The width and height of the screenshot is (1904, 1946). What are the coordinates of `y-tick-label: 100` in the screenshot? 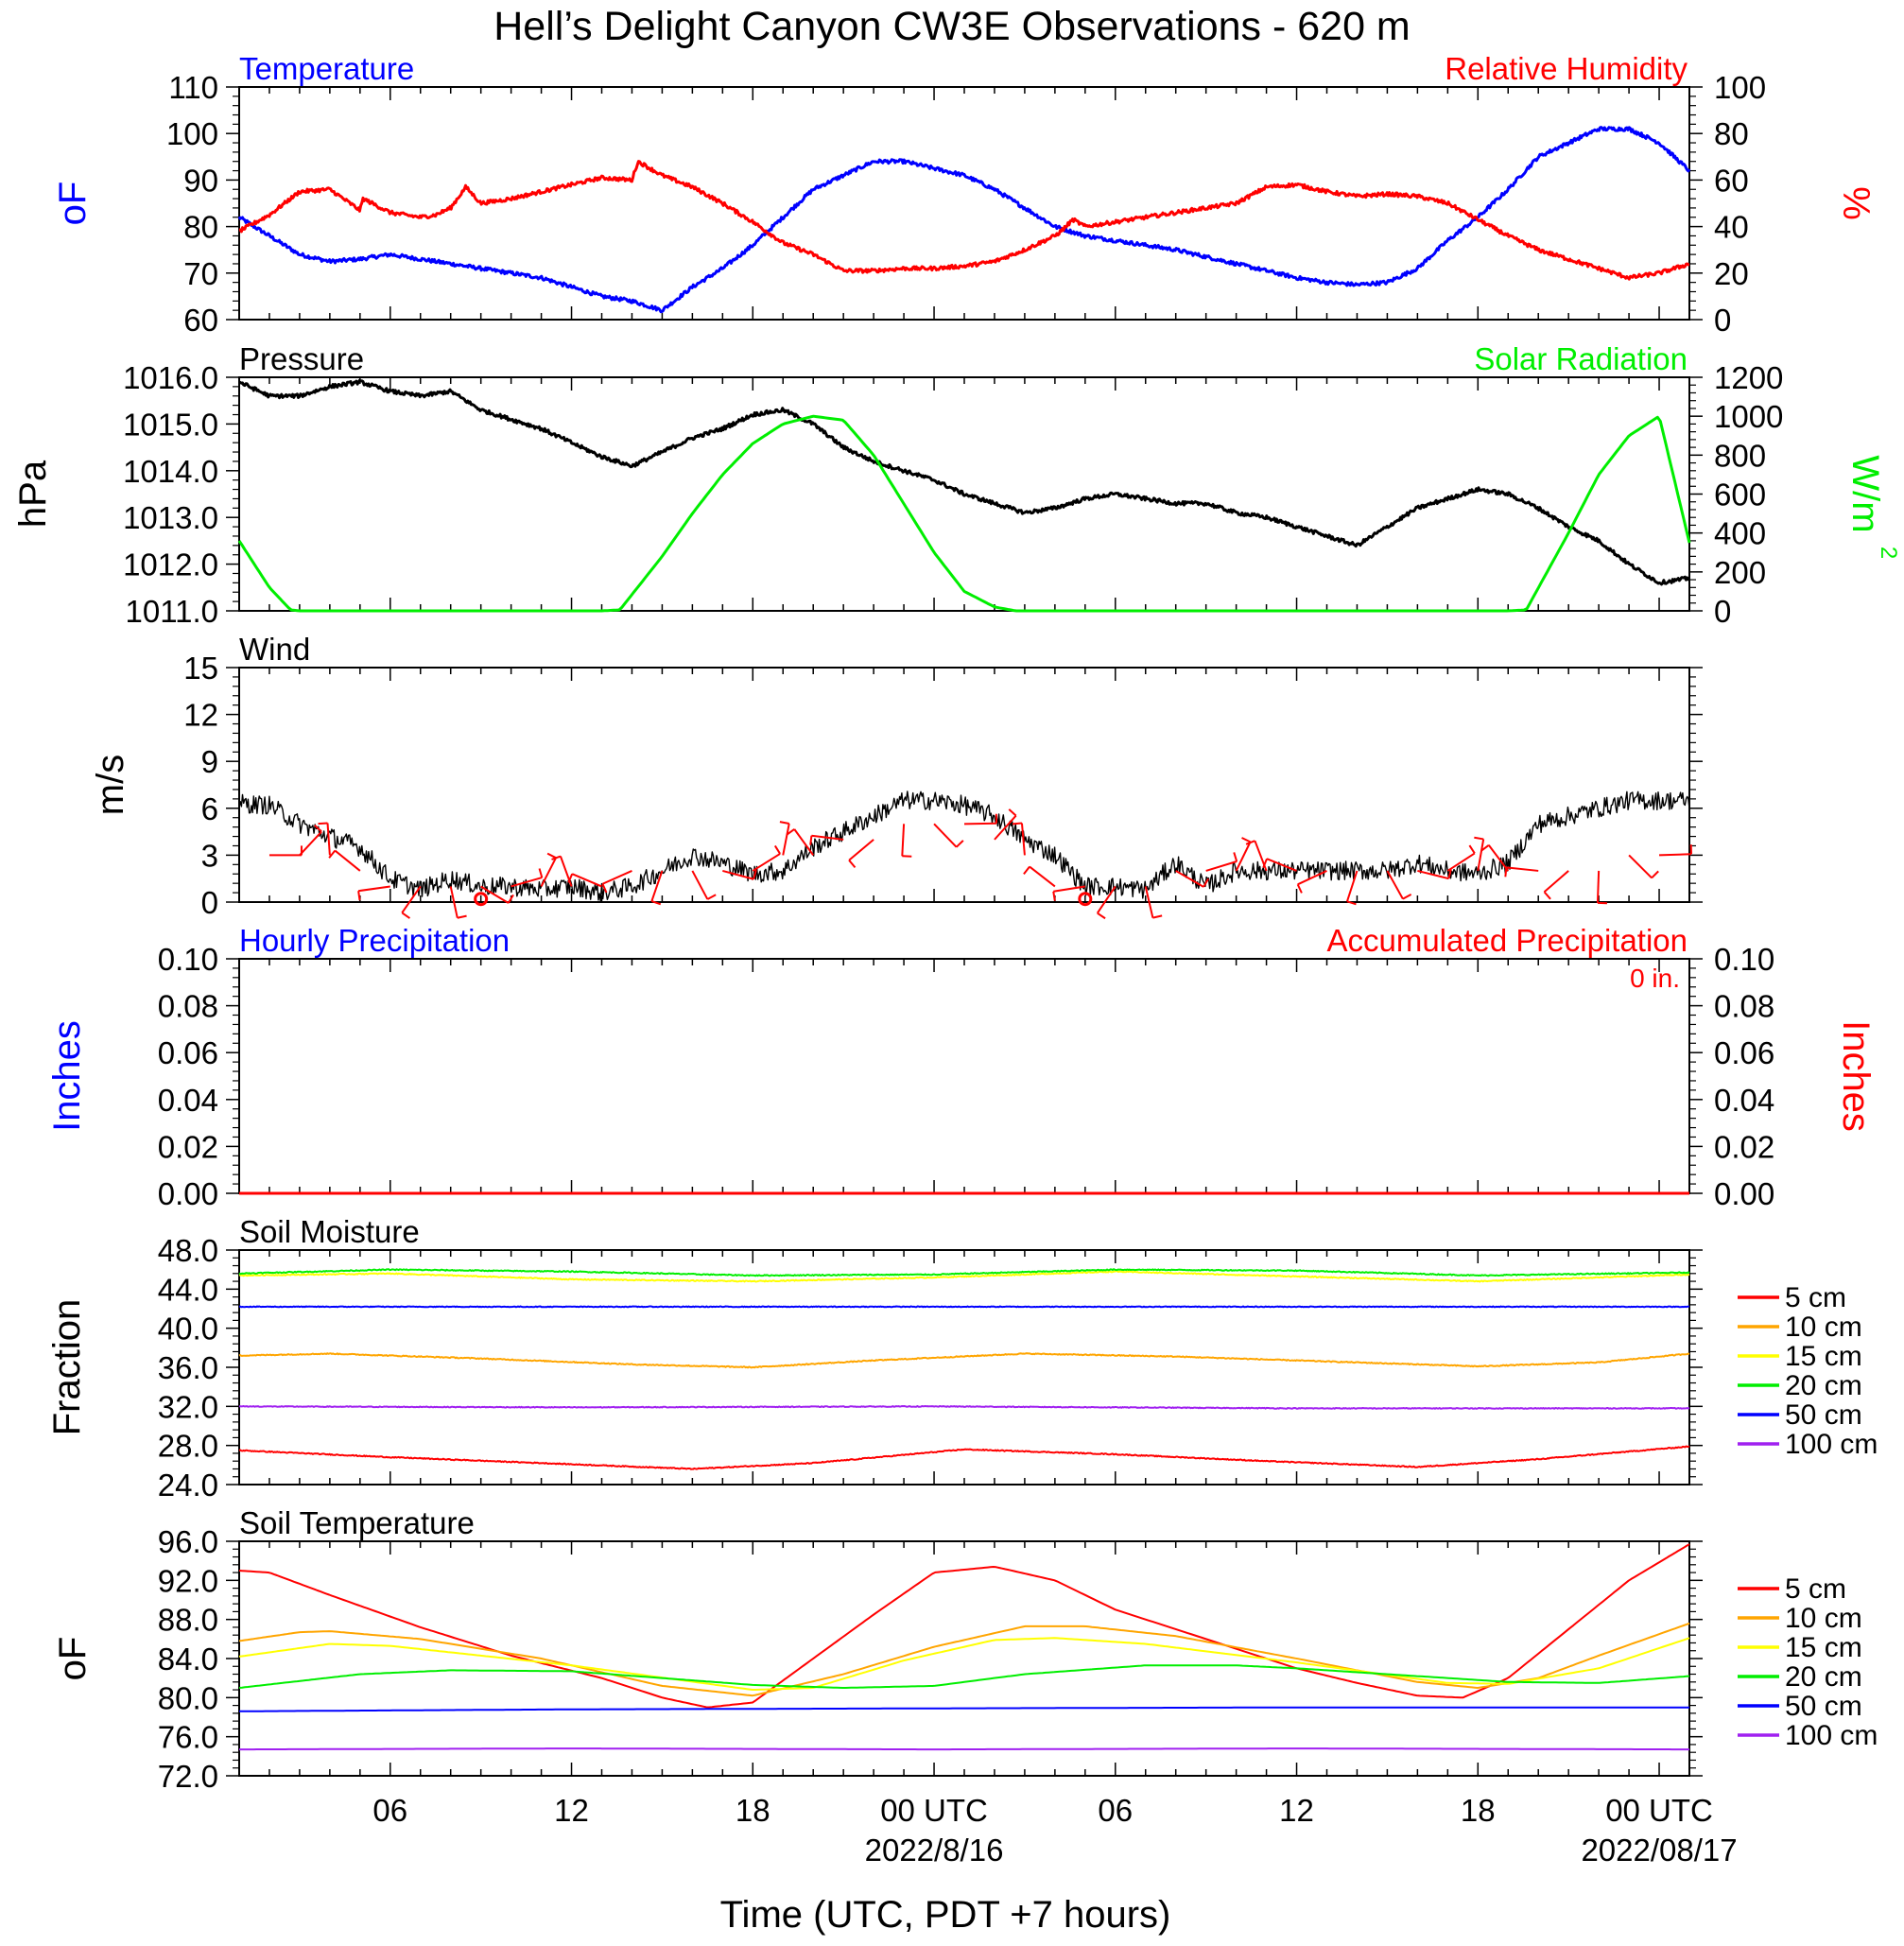 It's located at (192, 133).